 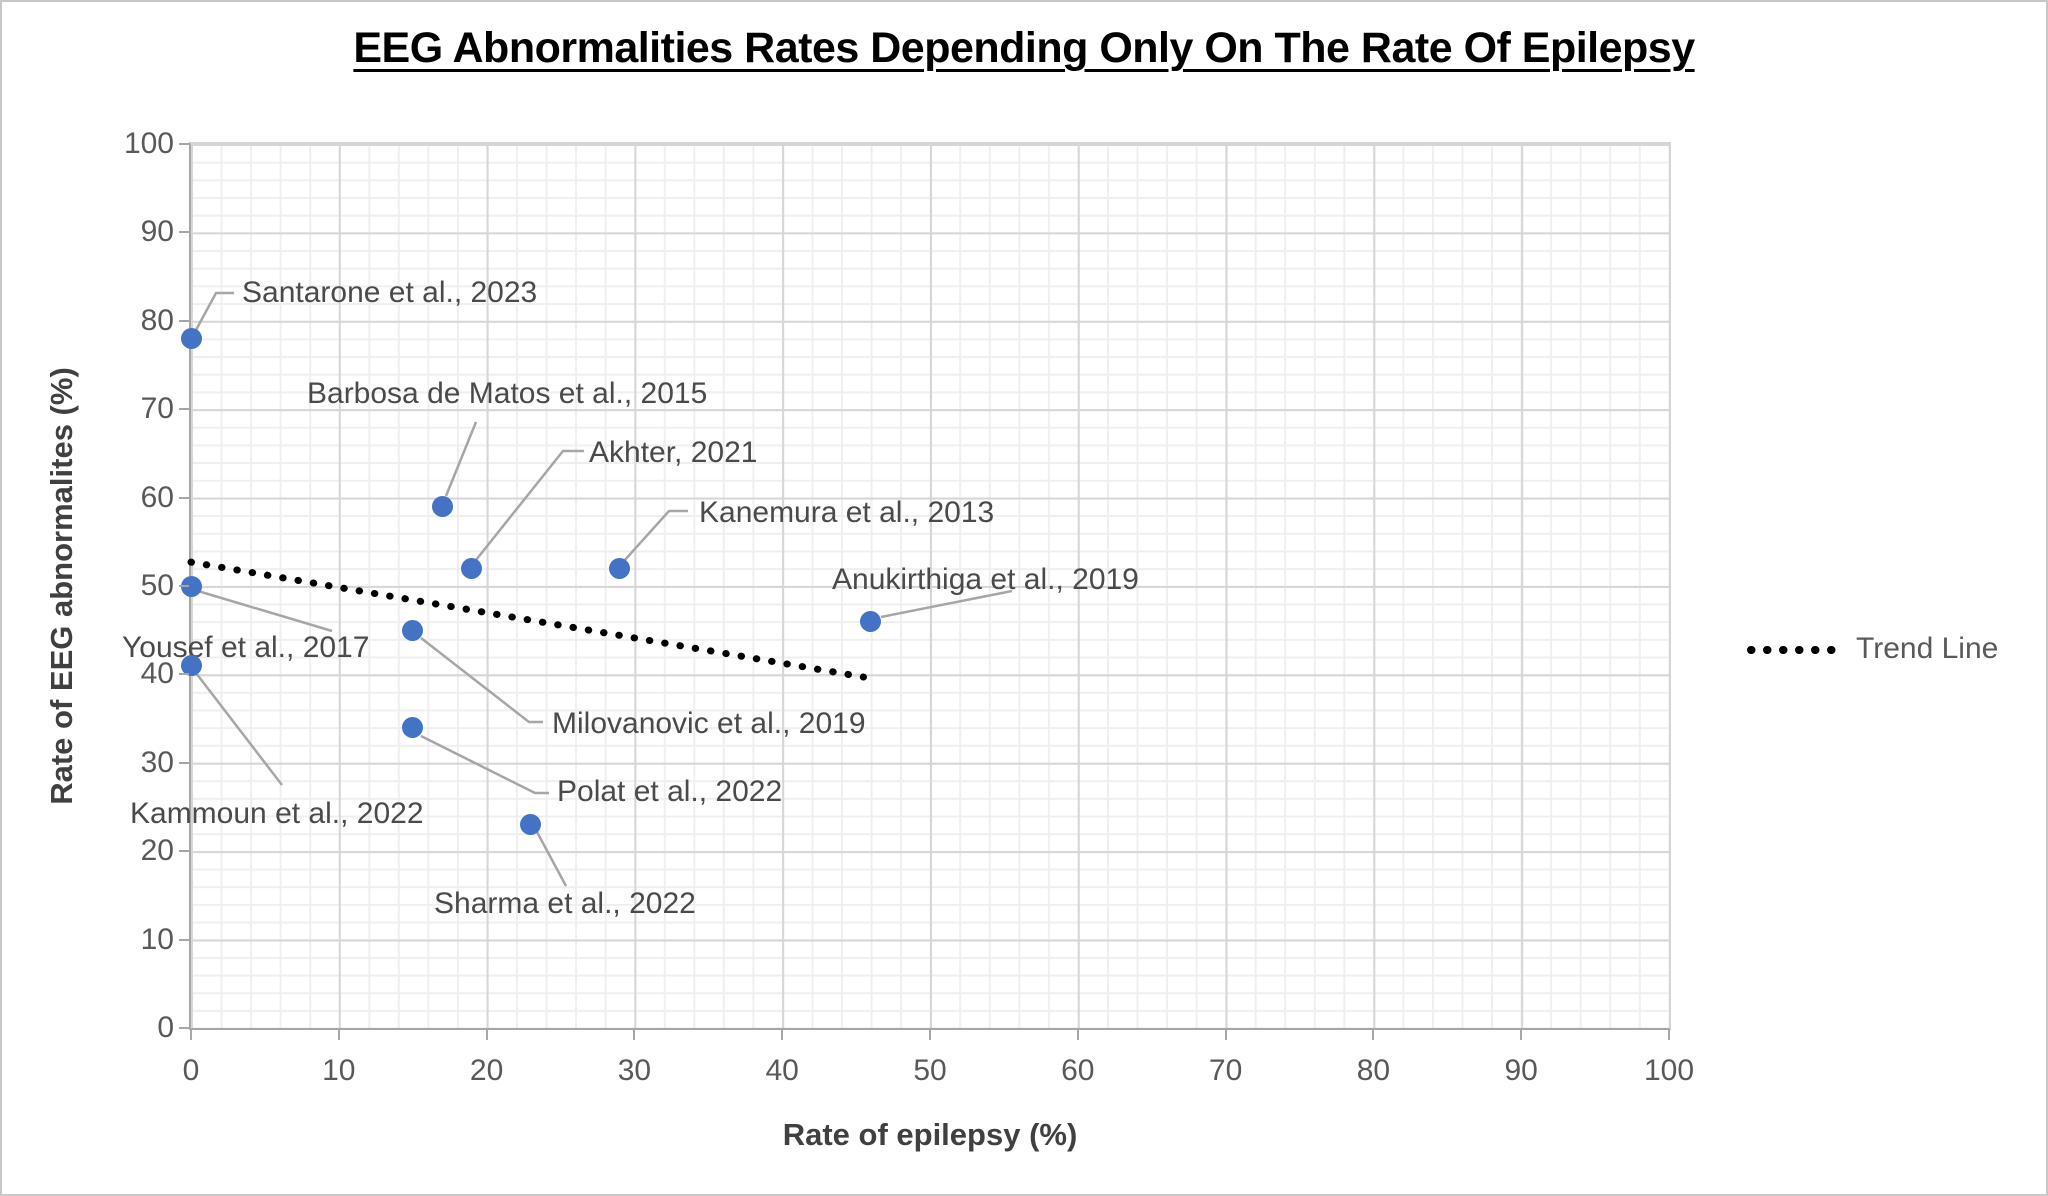 I want to click on data-point-label: Kammoun et al., 2022, so click(x=277, y=813).